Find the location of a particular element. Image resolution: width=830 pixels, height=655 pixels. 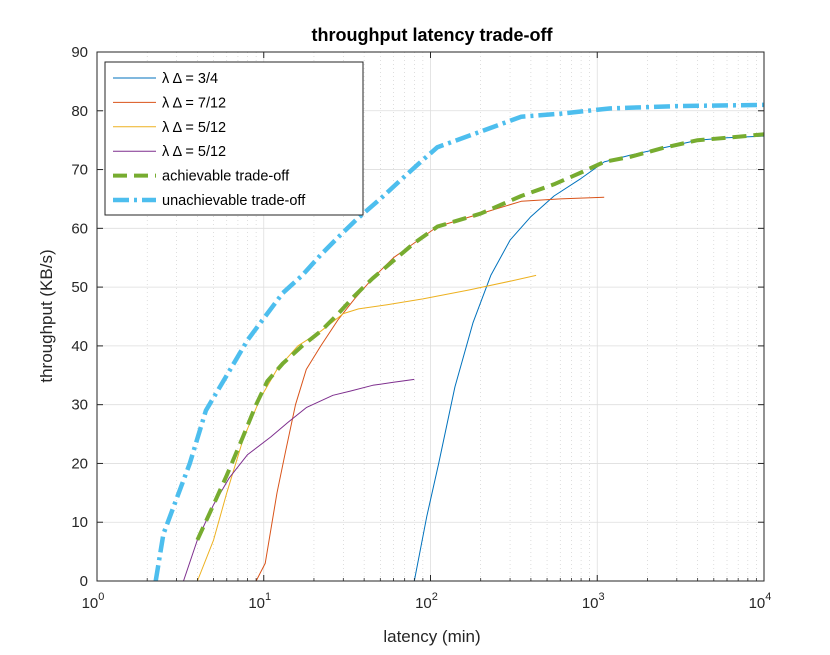

y-tick-label: 60 is located at coordinates (79, 228).